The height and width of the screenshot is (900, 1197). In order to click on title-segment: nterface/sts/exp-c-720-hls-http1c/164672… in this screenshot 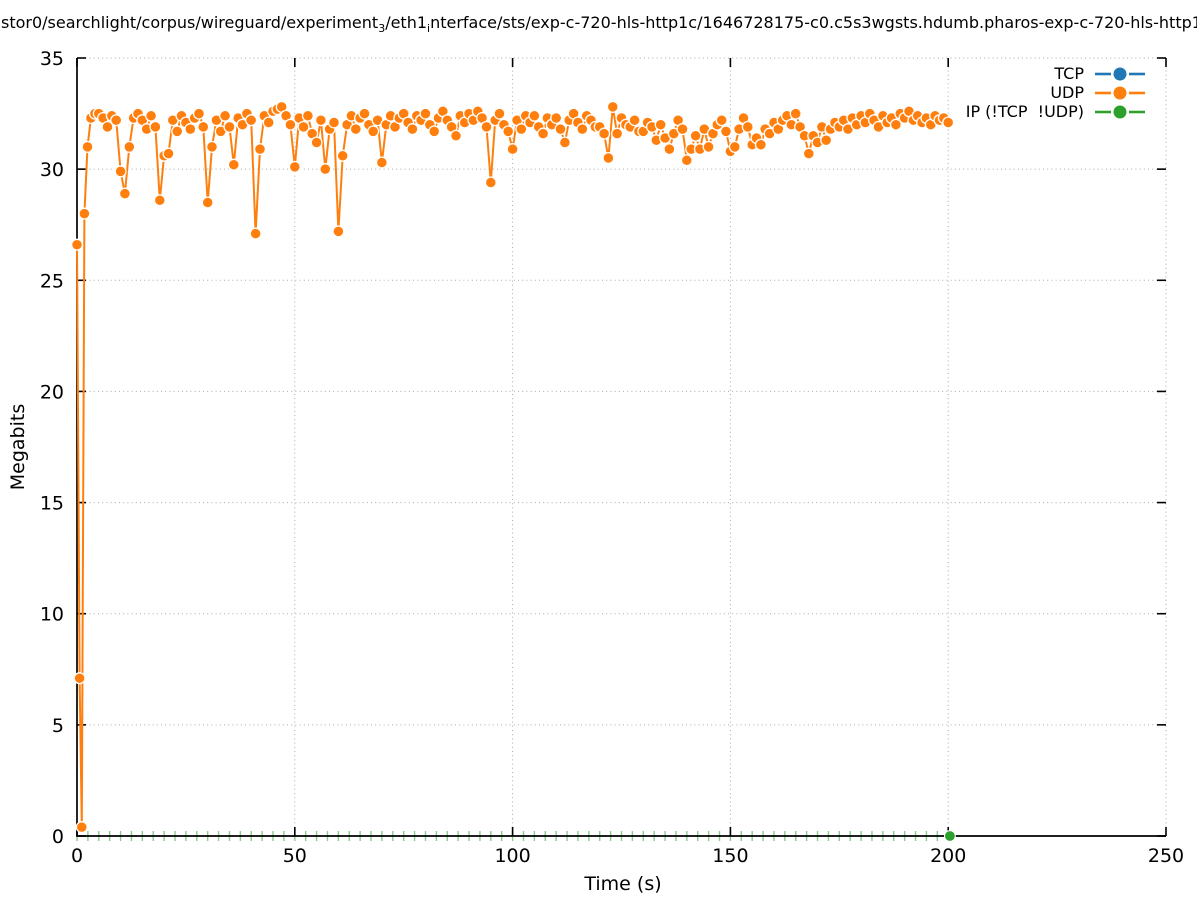, I will do `click(813, 22)`.